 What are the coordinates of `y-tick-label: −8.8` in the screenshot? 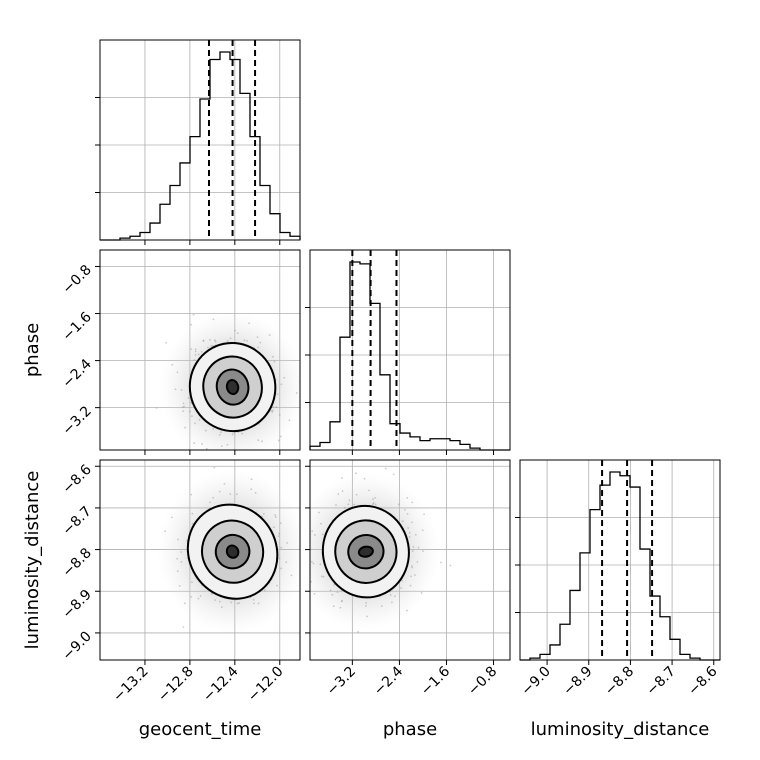 It's located at (76, 562).